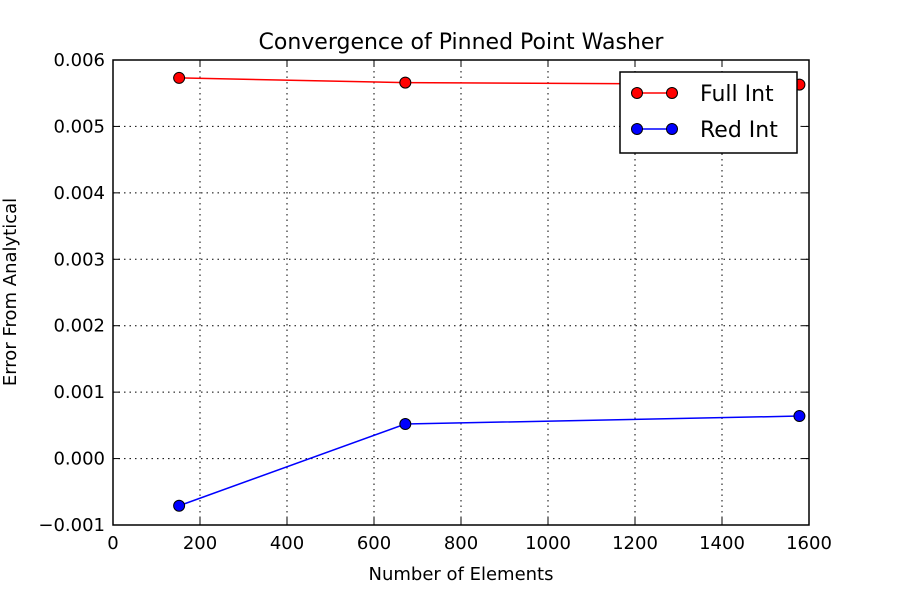 Image resolution: width=900 pixels, height=600 pixels. I want to click on y-tick-label: 0.006, so click(79, 60).